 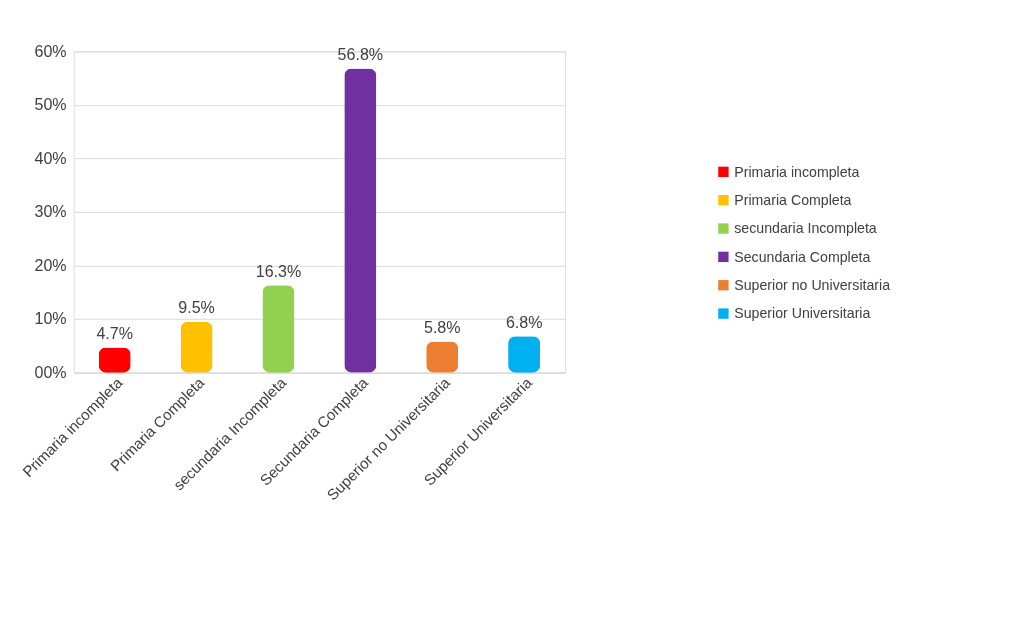 I want to click on data-label: 56.8%, so click(x=360, y=53).